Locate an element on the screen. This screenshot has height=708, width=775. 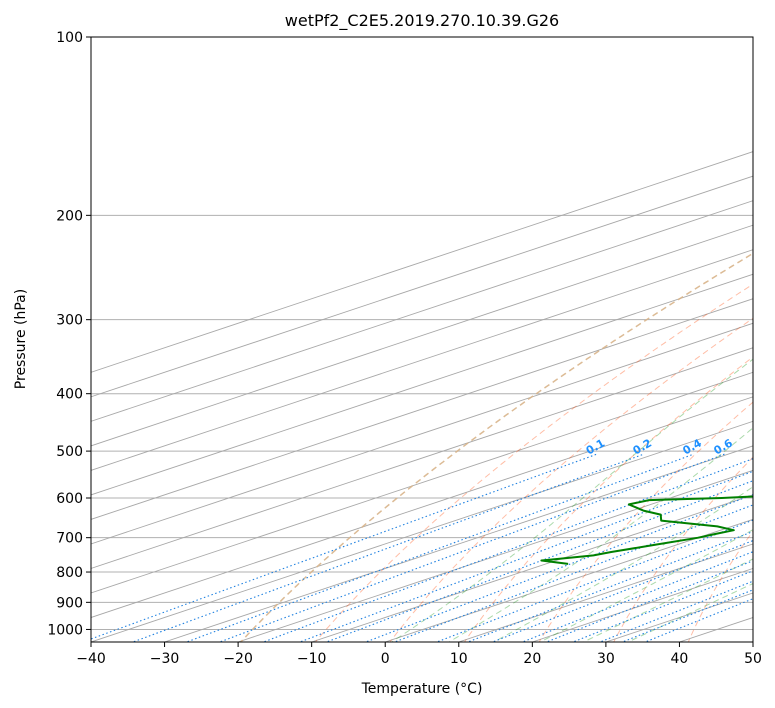
mixing-ratio-label: 0.1 is located at coordinates (595, 446).